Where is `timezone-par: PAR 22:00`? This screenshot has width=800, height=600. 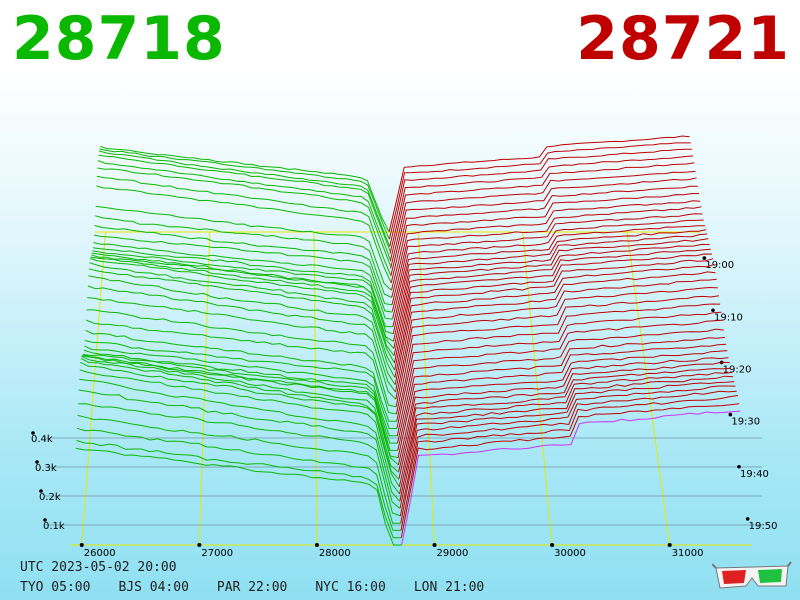 timezone-par: PAR 22:00 is located at coordinates (252, 587).